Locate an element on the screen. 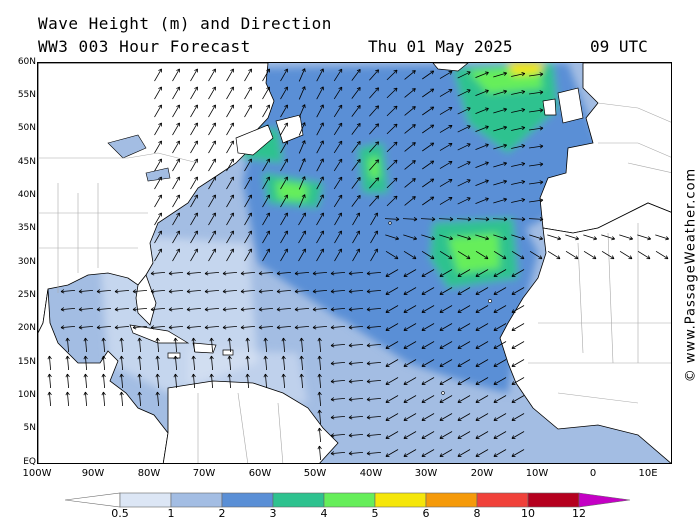 Image resolution: width=700 pixels, height=525 pixels. british-isles is located at coordinates (570, 105).